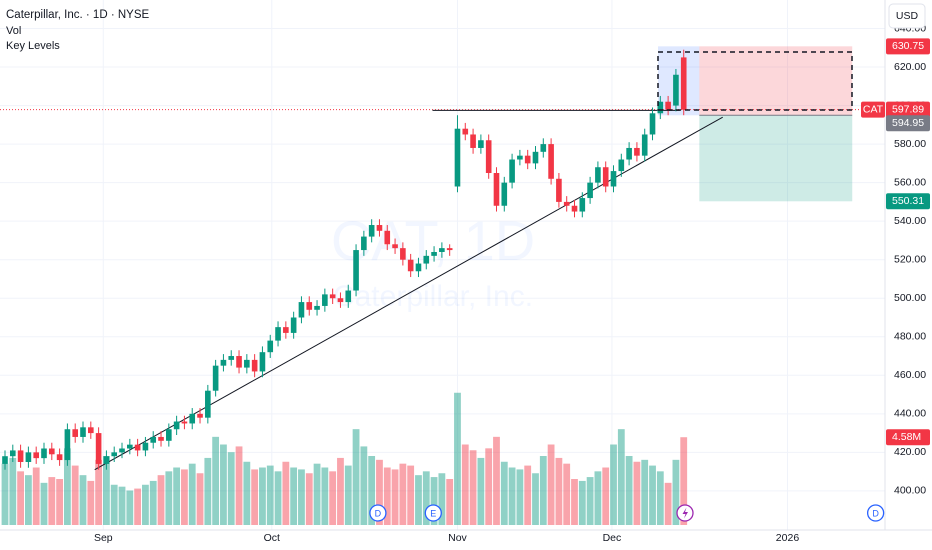 This screenshot has width=932, height=550. I want to click on chart-title: Caterpillar, Inc. · 1D · NYSE, so click(77, 15).